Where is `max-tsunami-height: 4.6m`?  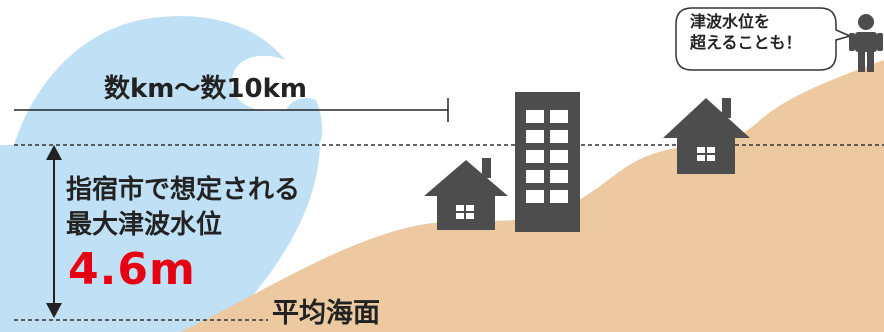
max-tsunami-height: 4.6m is located at coordinates (132, 269).